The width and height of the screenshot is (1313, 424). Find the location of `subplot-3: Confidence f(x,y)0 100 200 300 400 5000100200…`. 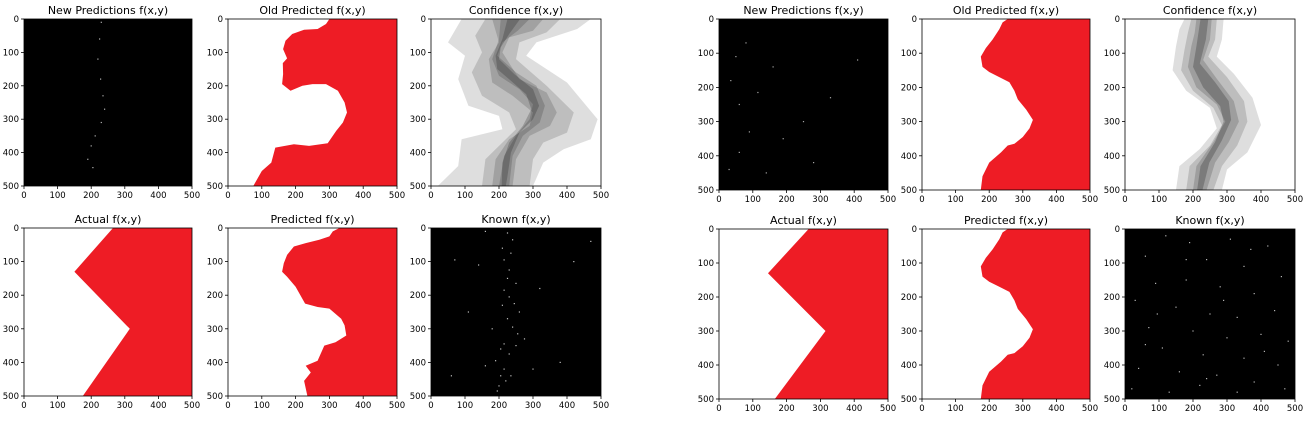

subplot-3: Confidence f(x,y)0 100 200 300 400 5000100200… is located at coordinates (1203, 104).